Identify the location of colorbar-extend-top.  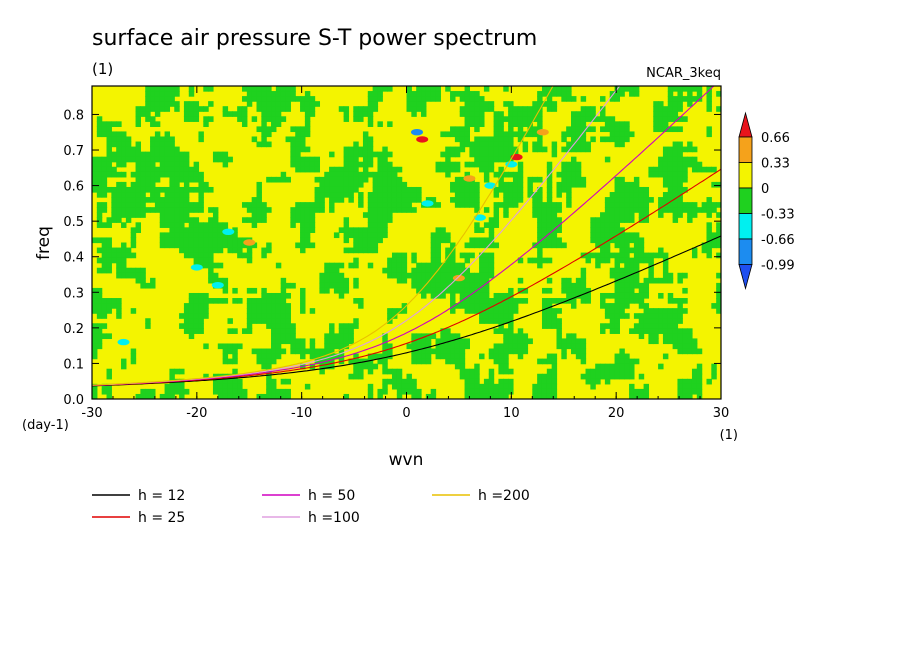
(745, 124).